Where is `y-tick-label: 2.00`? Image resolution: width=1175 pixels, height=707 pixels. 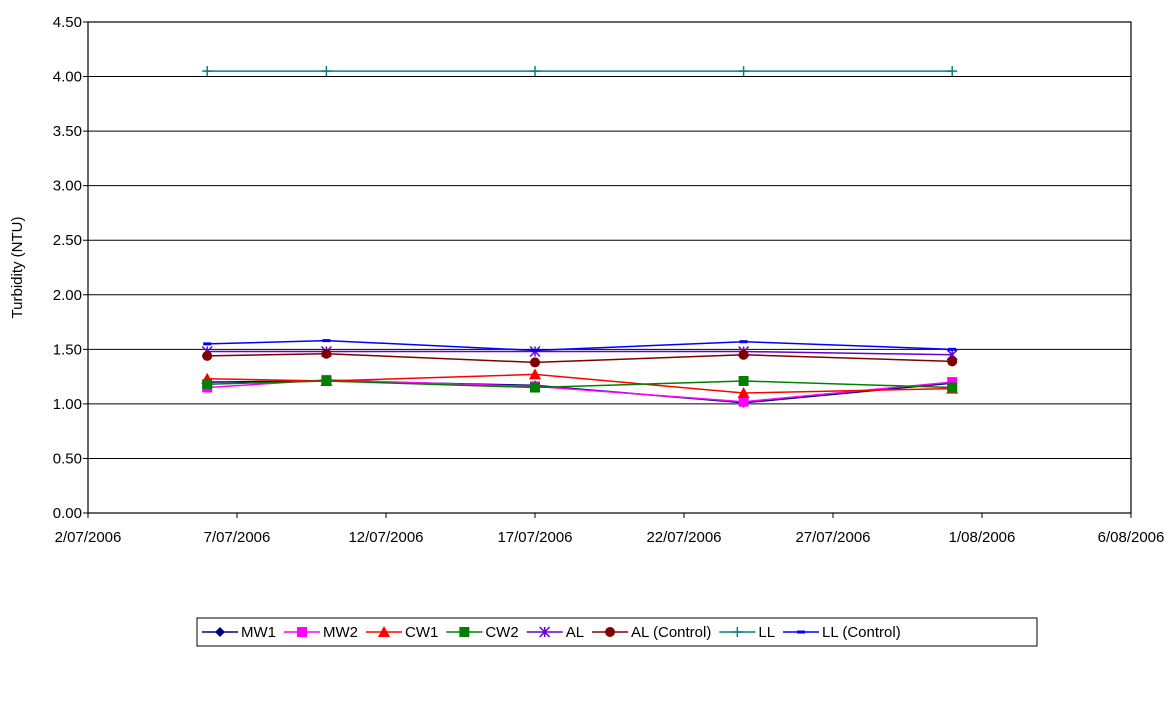 y-tick-label: 2.00 is located at coordinates (67, 295).